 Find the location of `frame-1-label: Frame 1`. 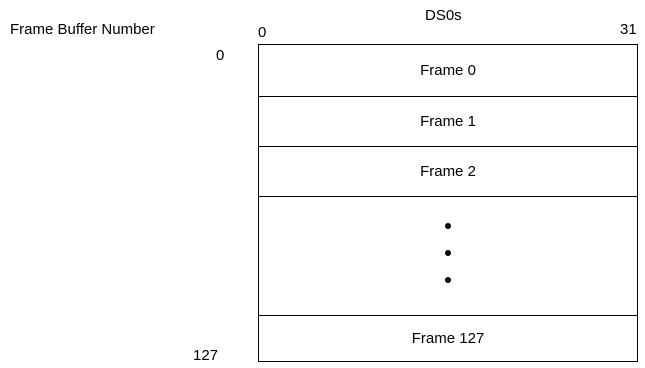

frame-1-label: Frame 1 is located at coordinates (448, 121).